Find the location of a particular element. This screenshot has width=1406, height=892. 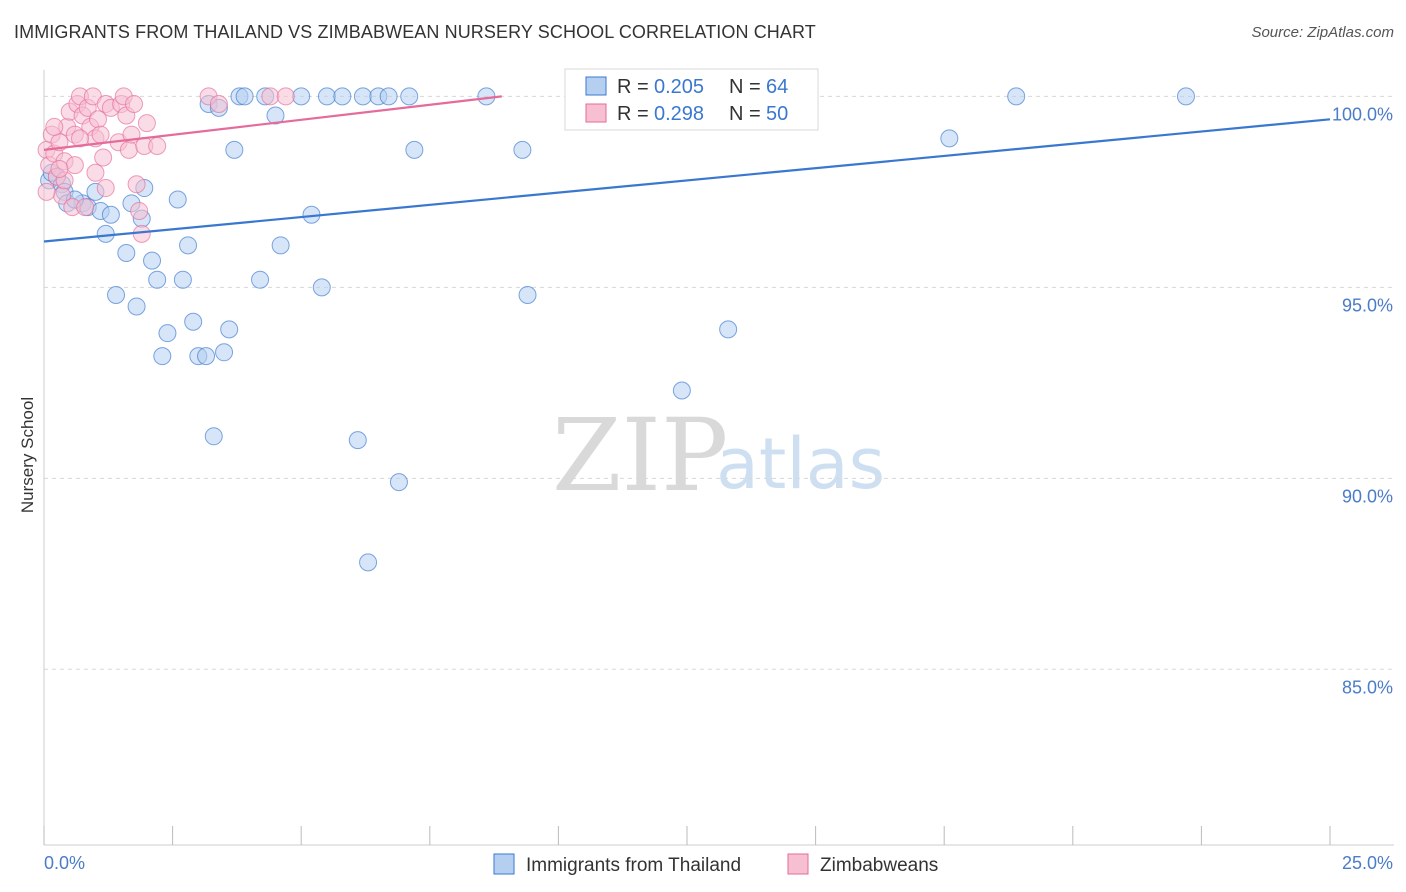

stats-box-frame is located at coordinates (691, 99).